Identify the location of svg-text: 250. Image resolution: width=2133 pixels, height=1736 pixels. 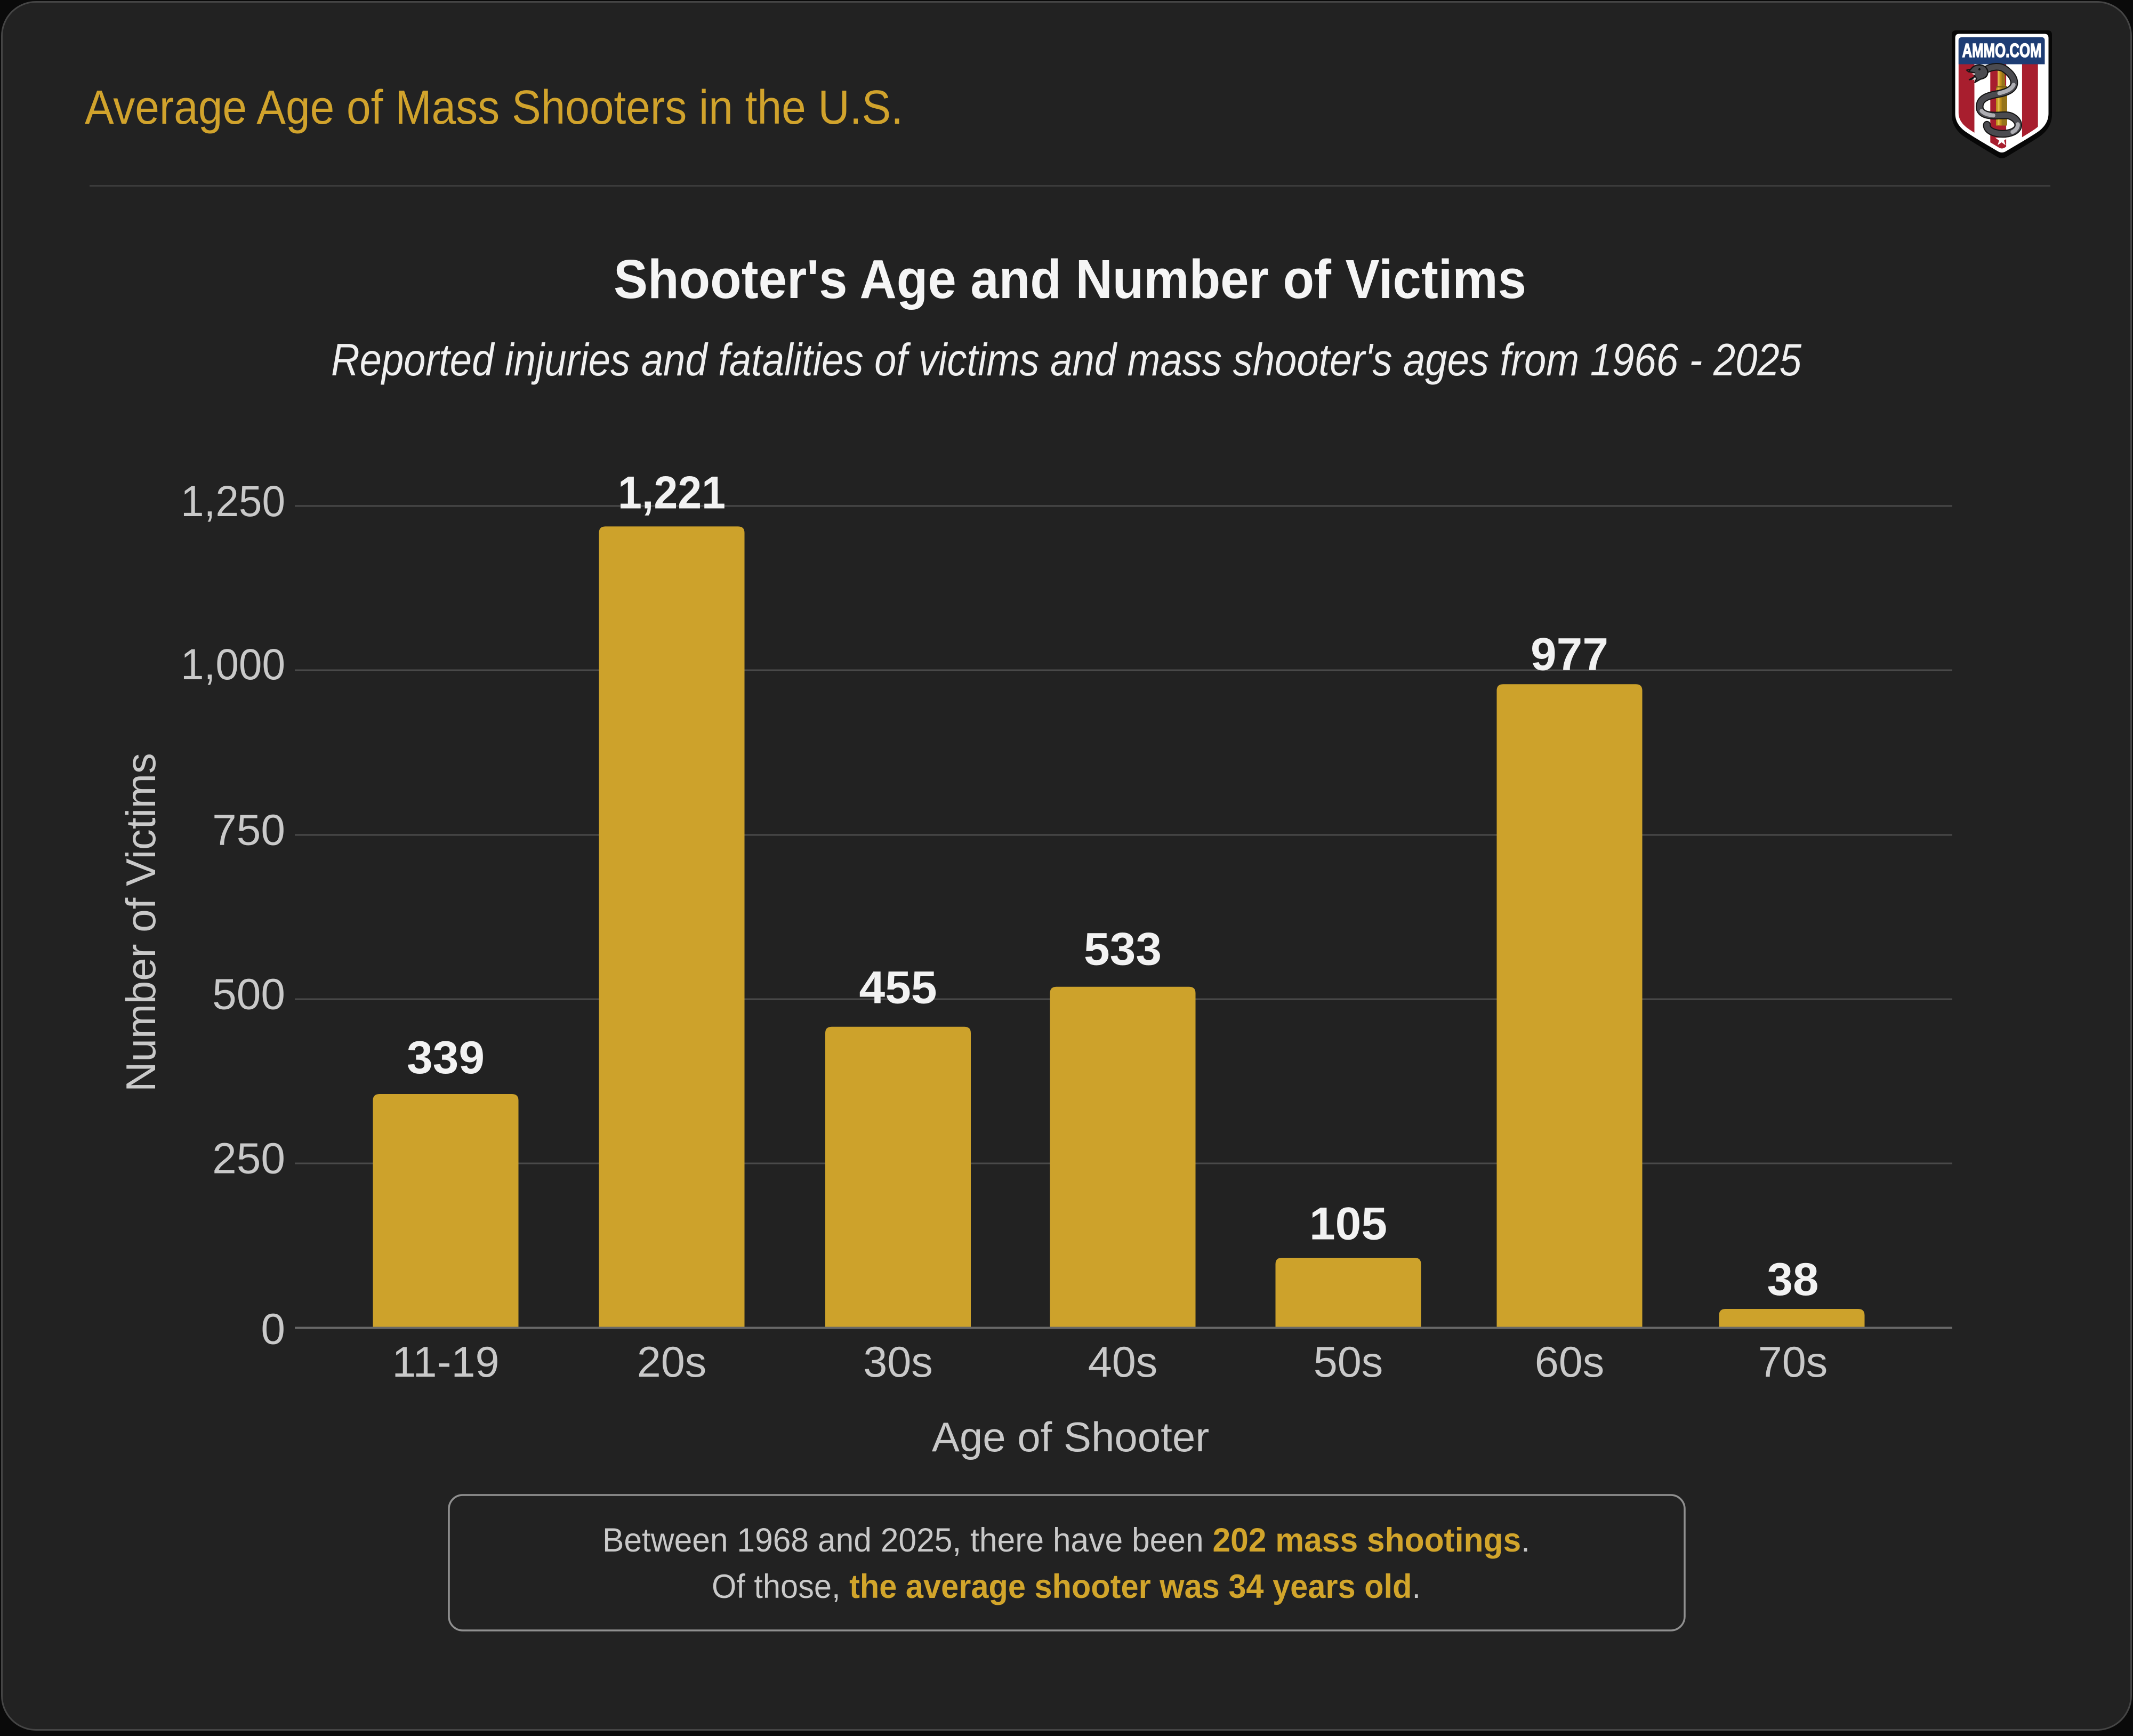
(248, 1159).